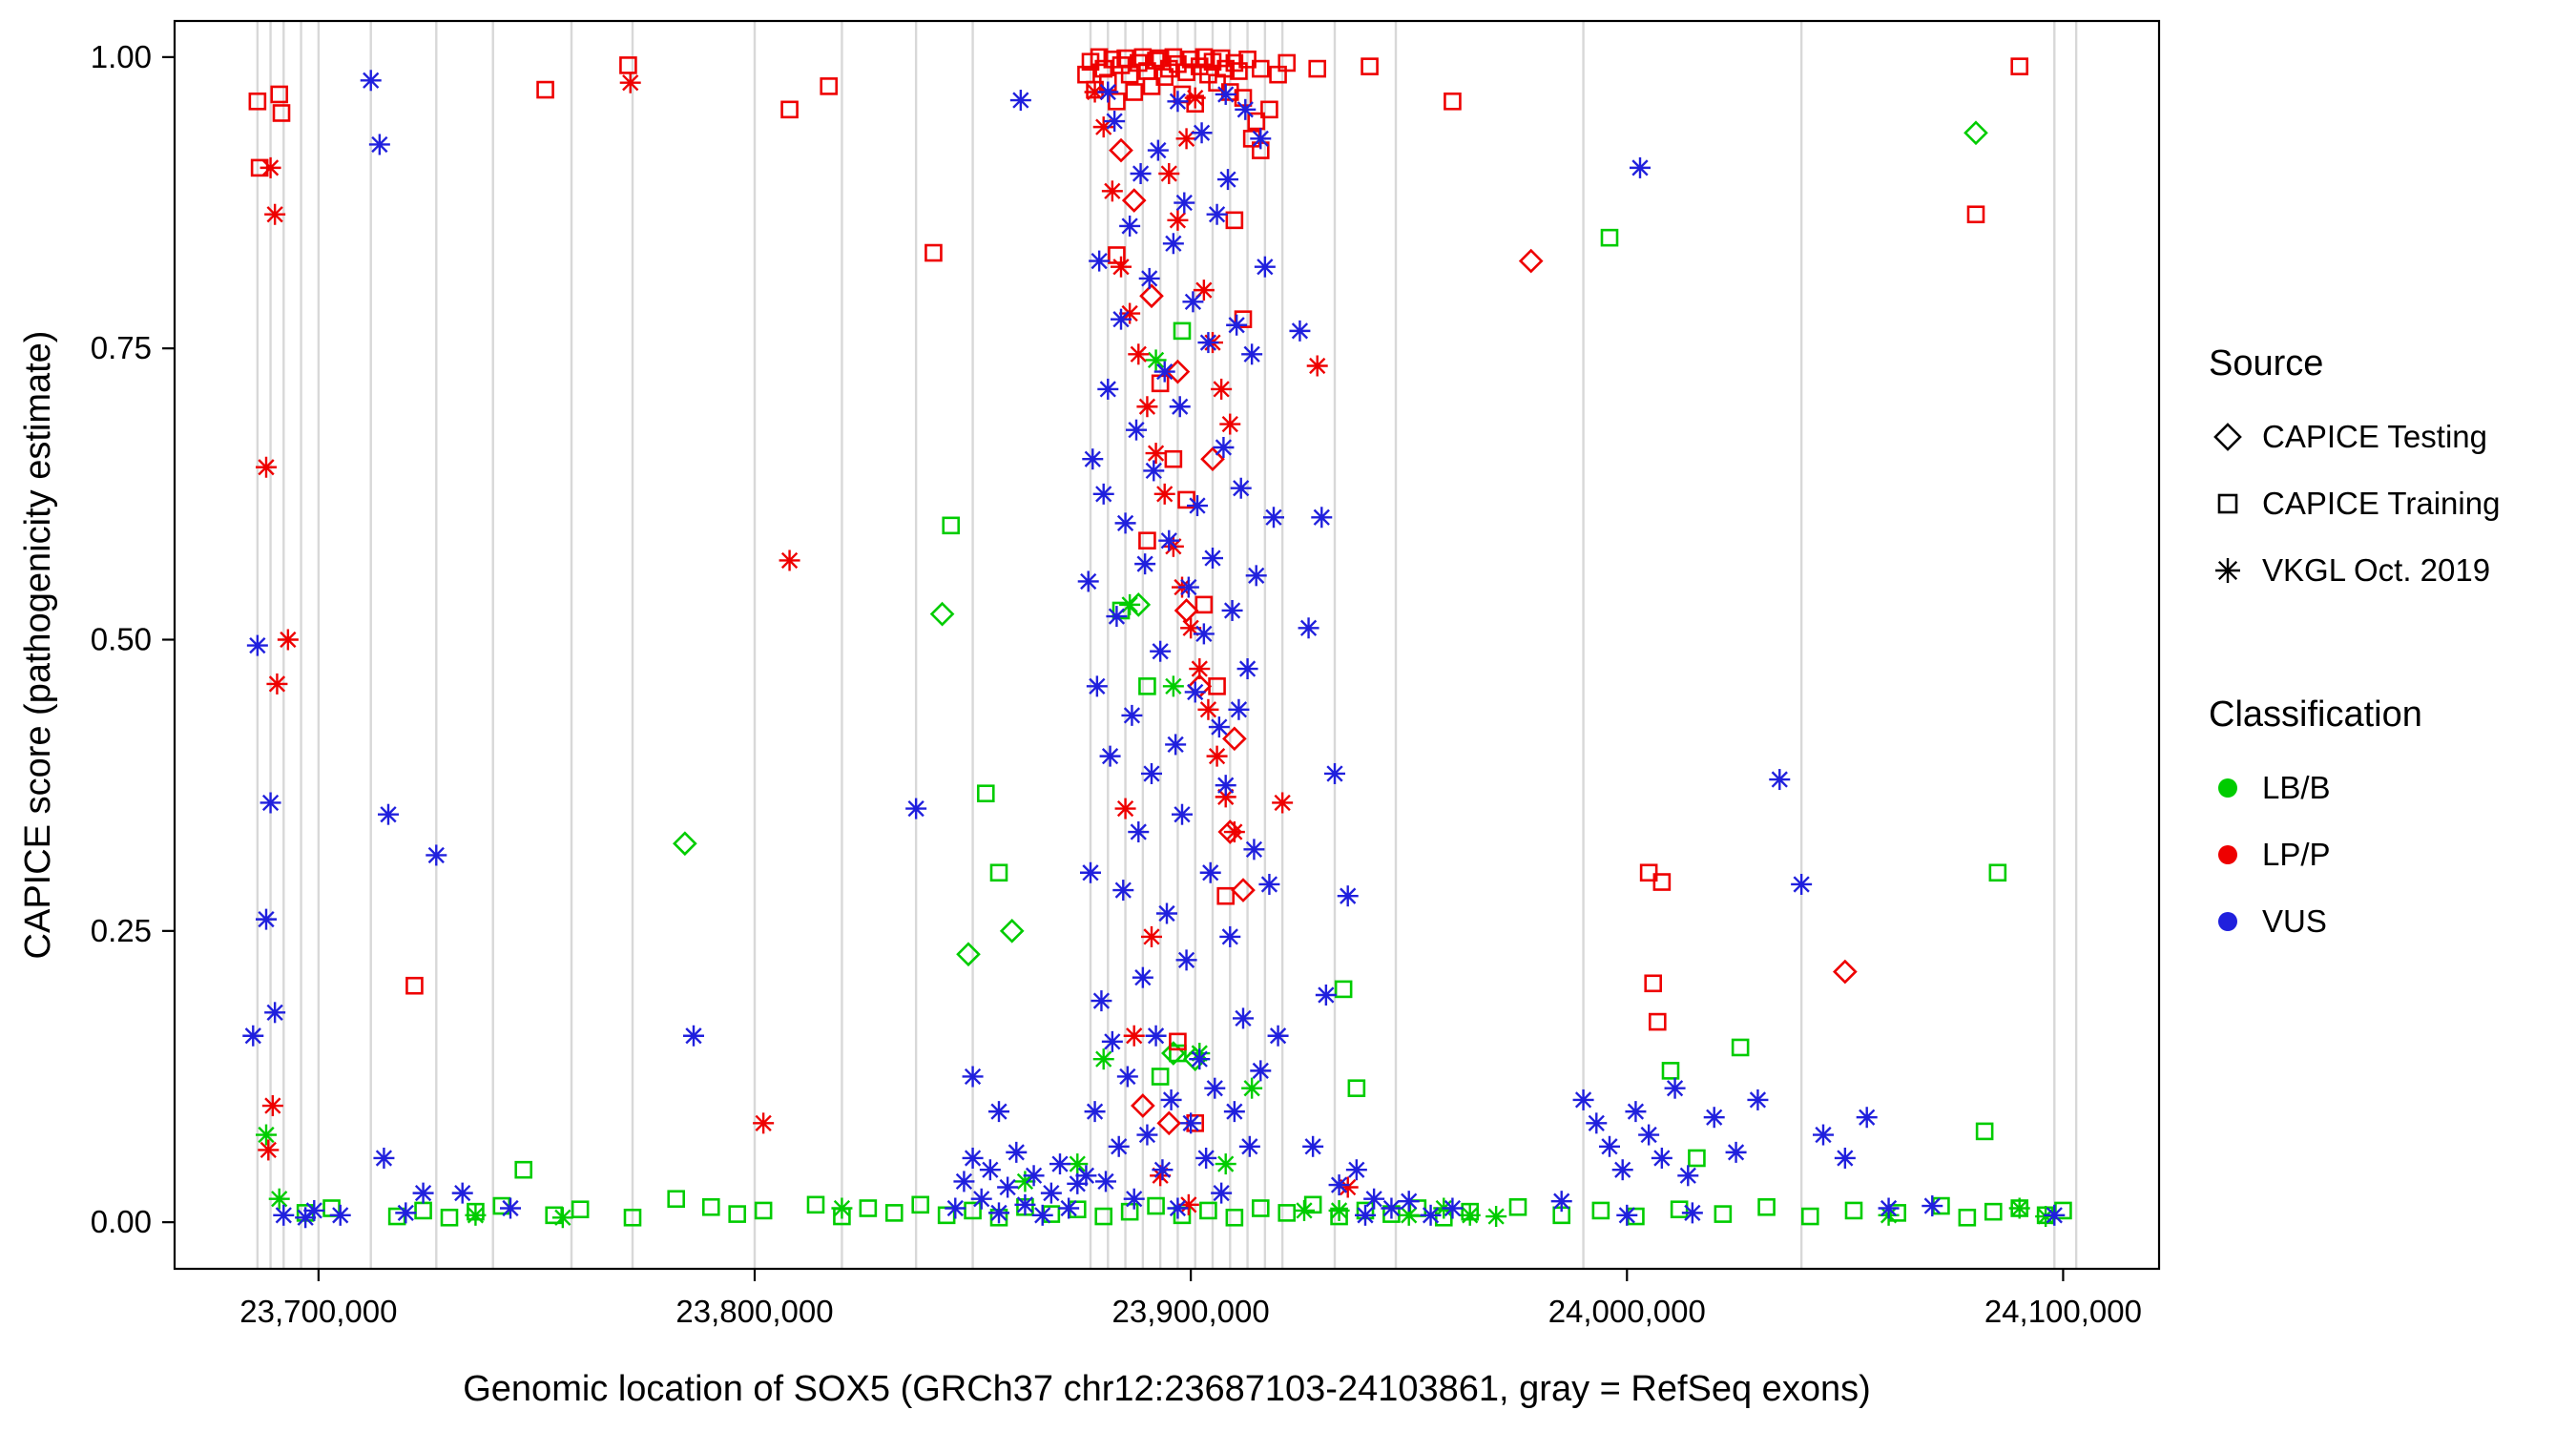  Describe the element at coordinates (2227, 437) in the screenshot. I see `diamond-icon` at that location.